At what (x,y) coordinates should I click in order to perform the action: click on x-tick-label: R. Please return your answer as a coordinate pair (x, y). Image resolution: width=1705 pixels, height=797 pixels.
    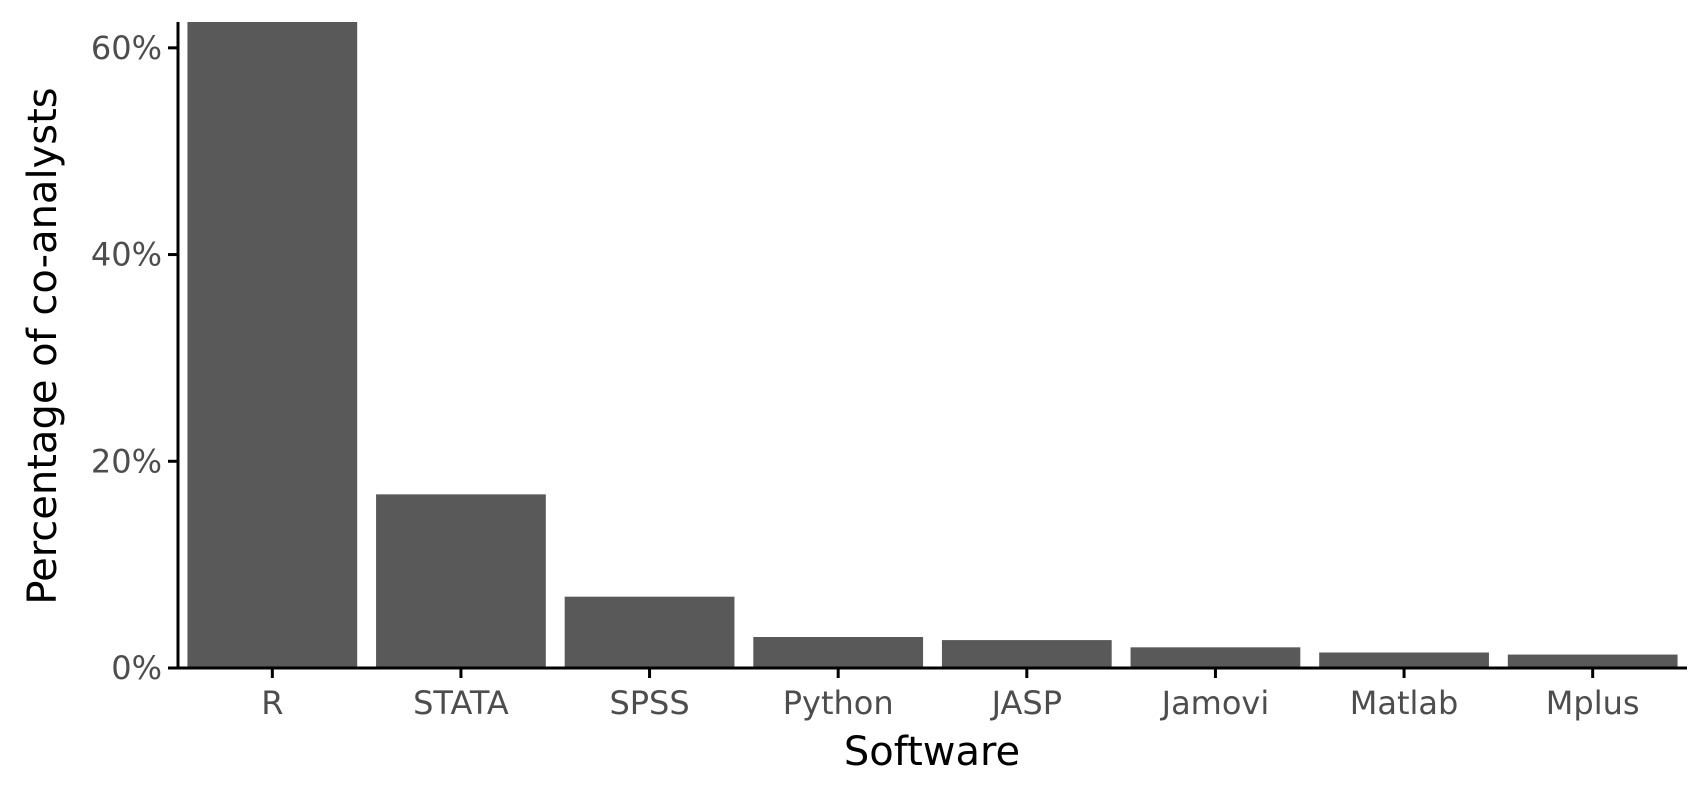
    Looking at the image, I should click on (272, 703).